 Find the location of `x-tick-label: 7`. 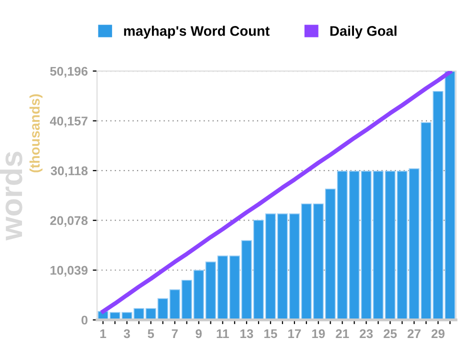

x-tick-label: 7 is located at coordinates (175, 333).